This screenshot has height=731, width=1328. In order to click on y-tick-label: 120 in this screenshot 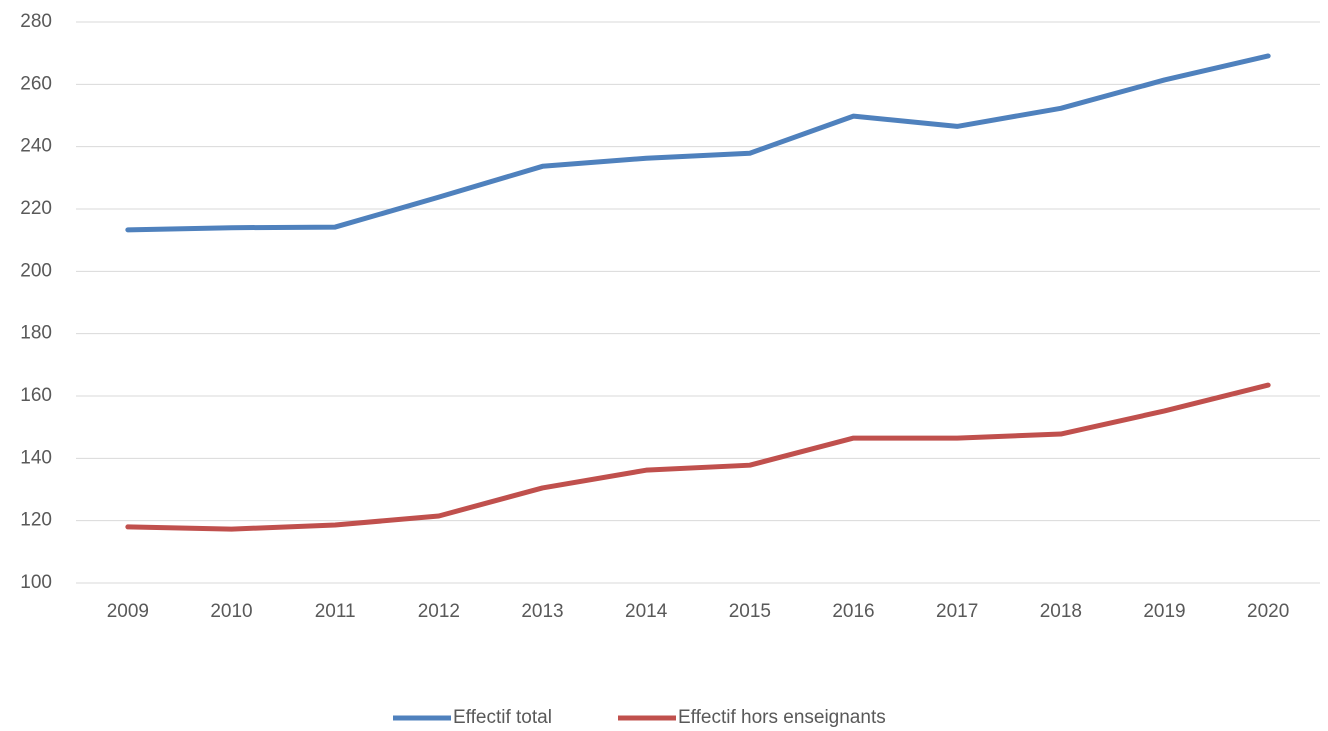, I will do `click(36, 520)`.